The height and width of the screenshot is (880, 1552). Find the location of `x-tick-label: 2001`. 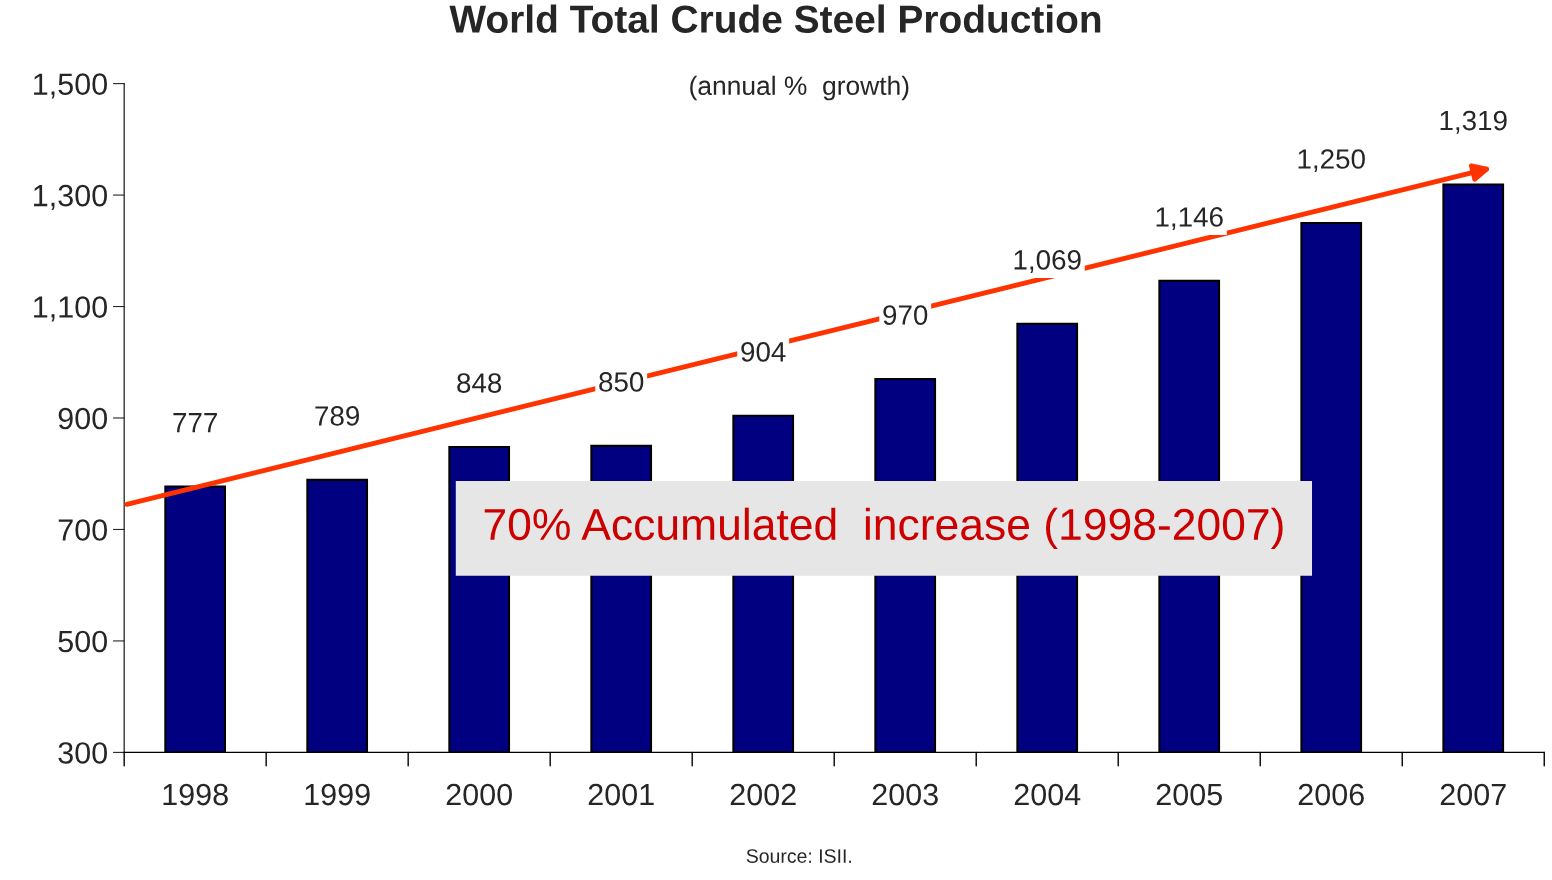

x-tick-label: 2001 is located at coordinates (621, 794).